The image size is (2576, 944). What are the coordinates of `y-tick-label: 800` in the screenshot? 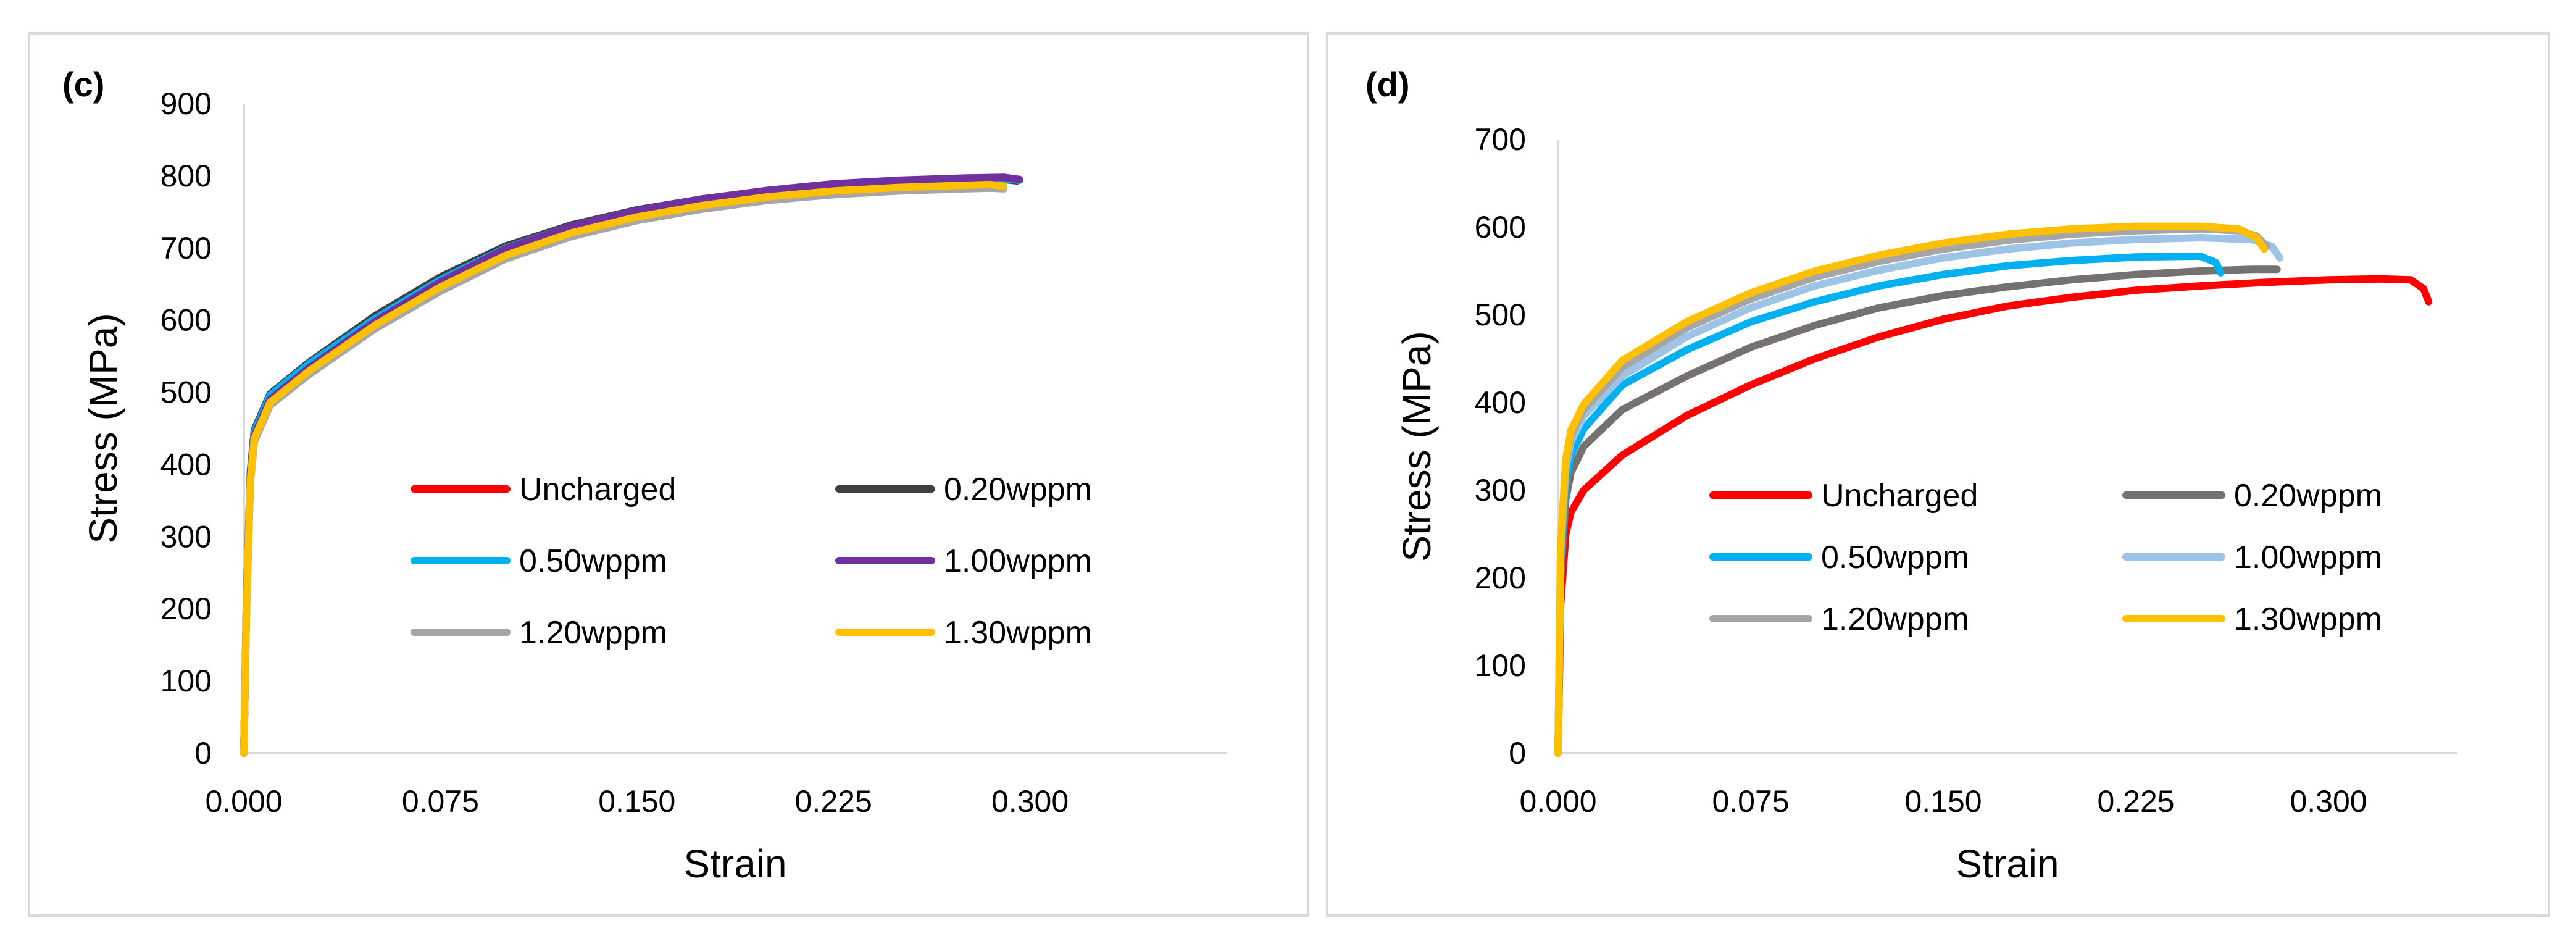 It's located at (186, 176).